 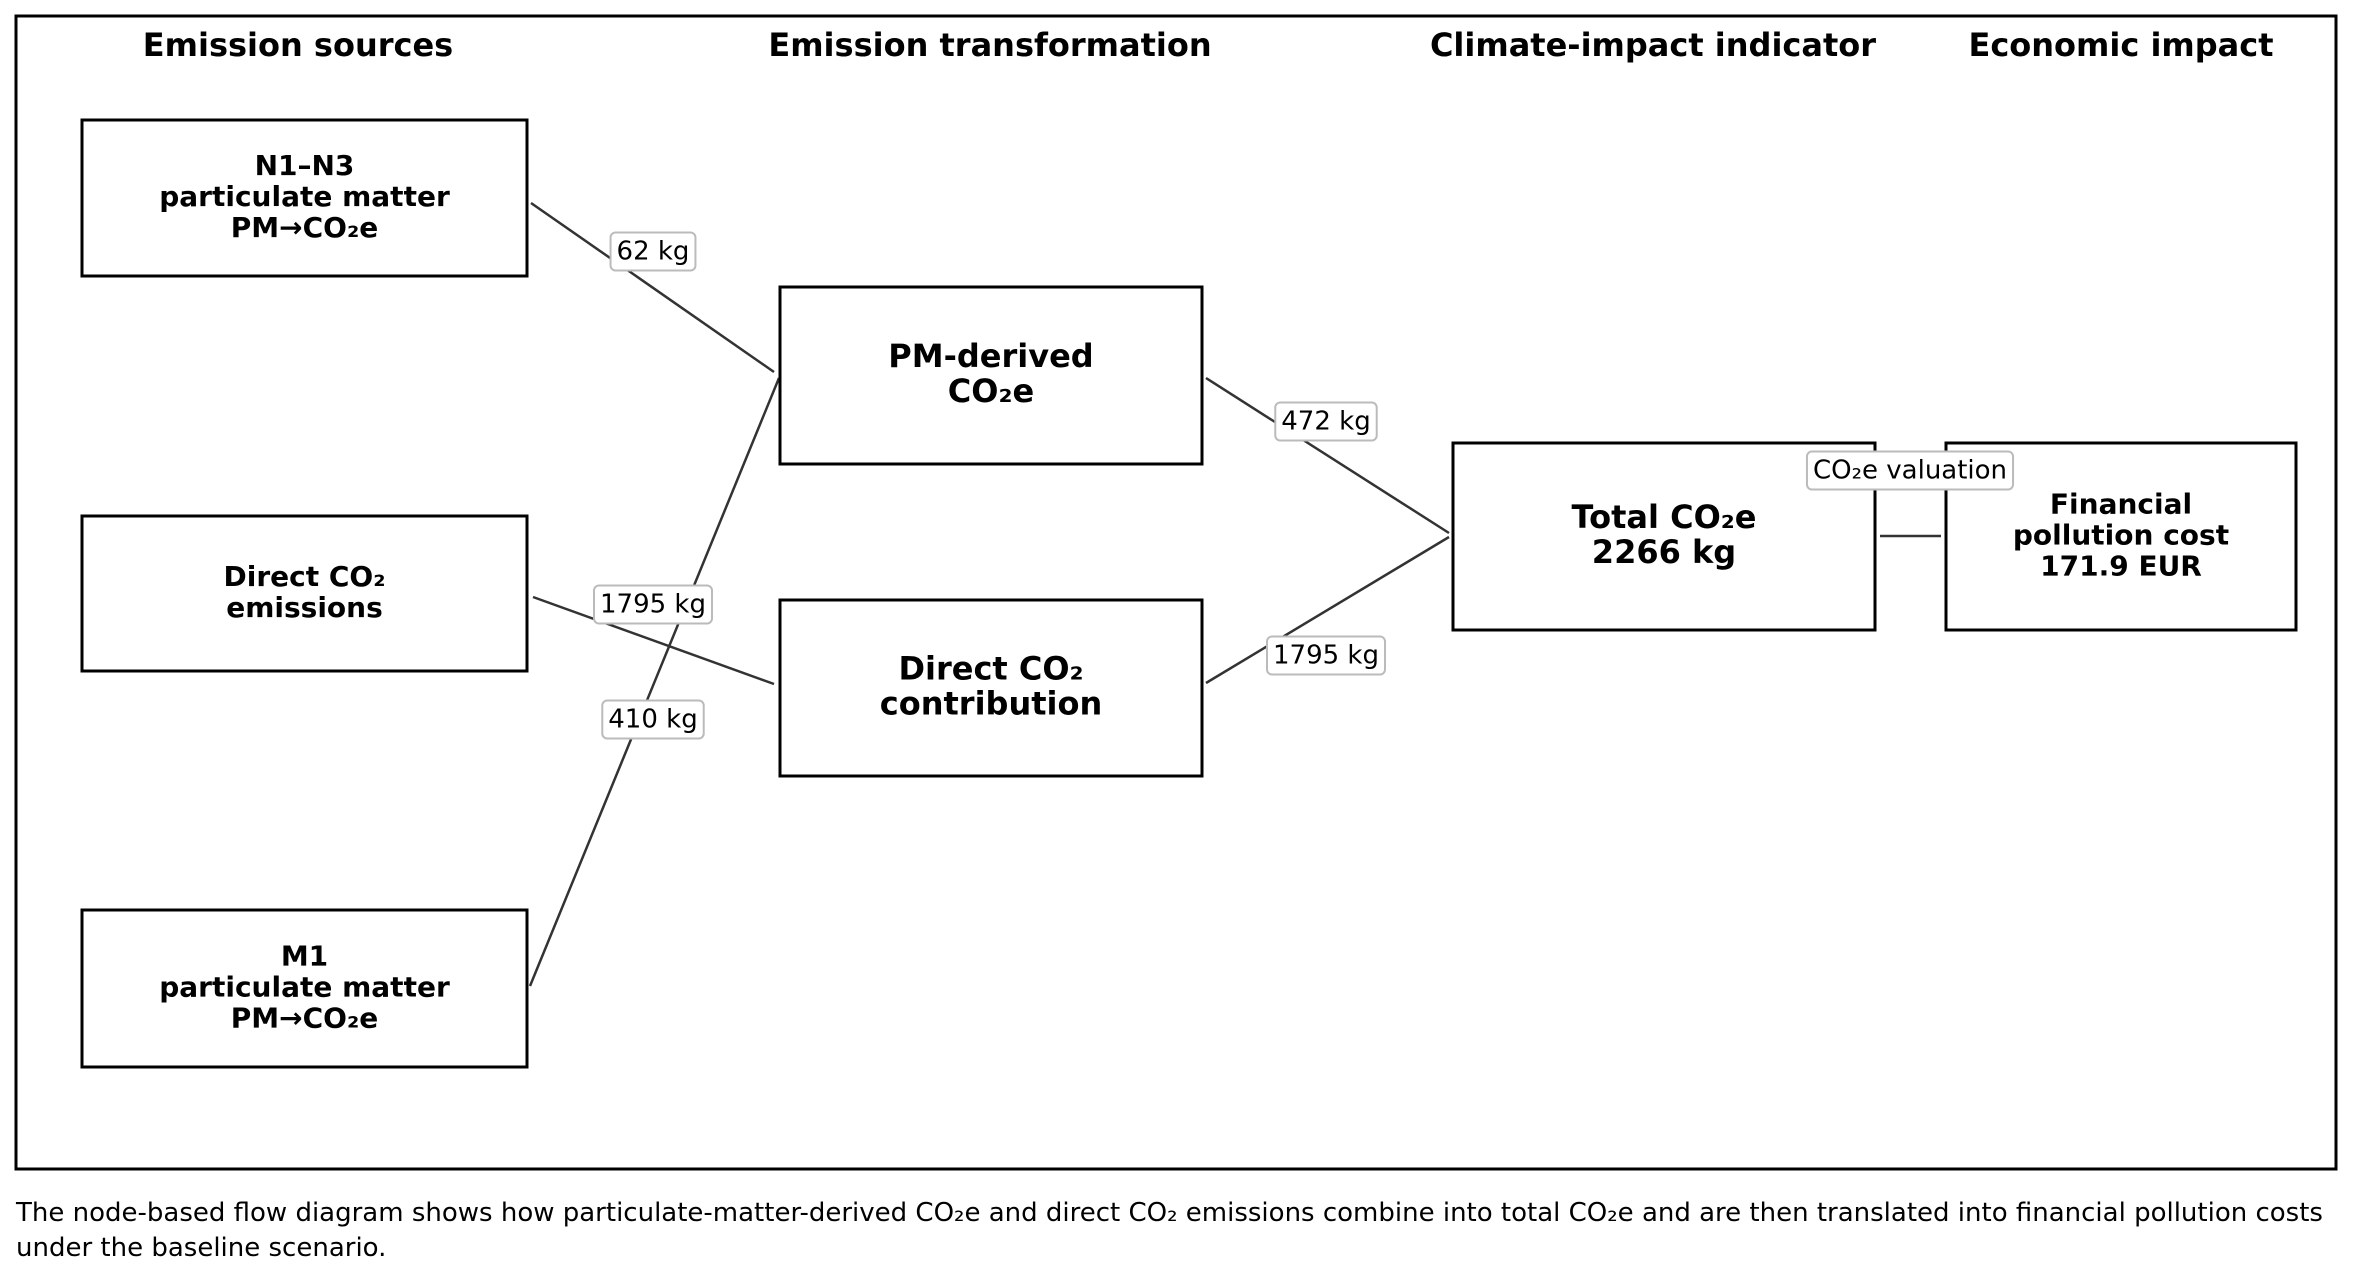 I want to click on node-label: Financial, so click(x=2121, y=504).